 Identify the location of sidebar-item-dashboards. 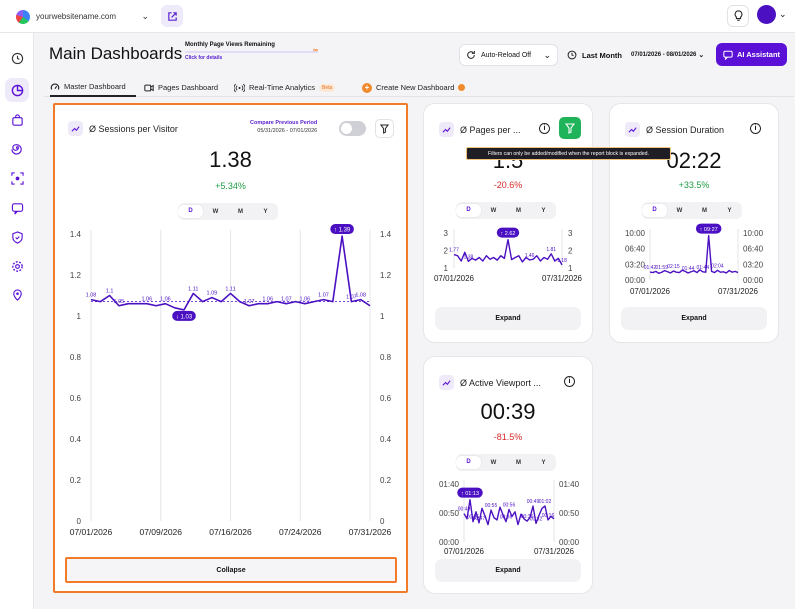
(17, 90).